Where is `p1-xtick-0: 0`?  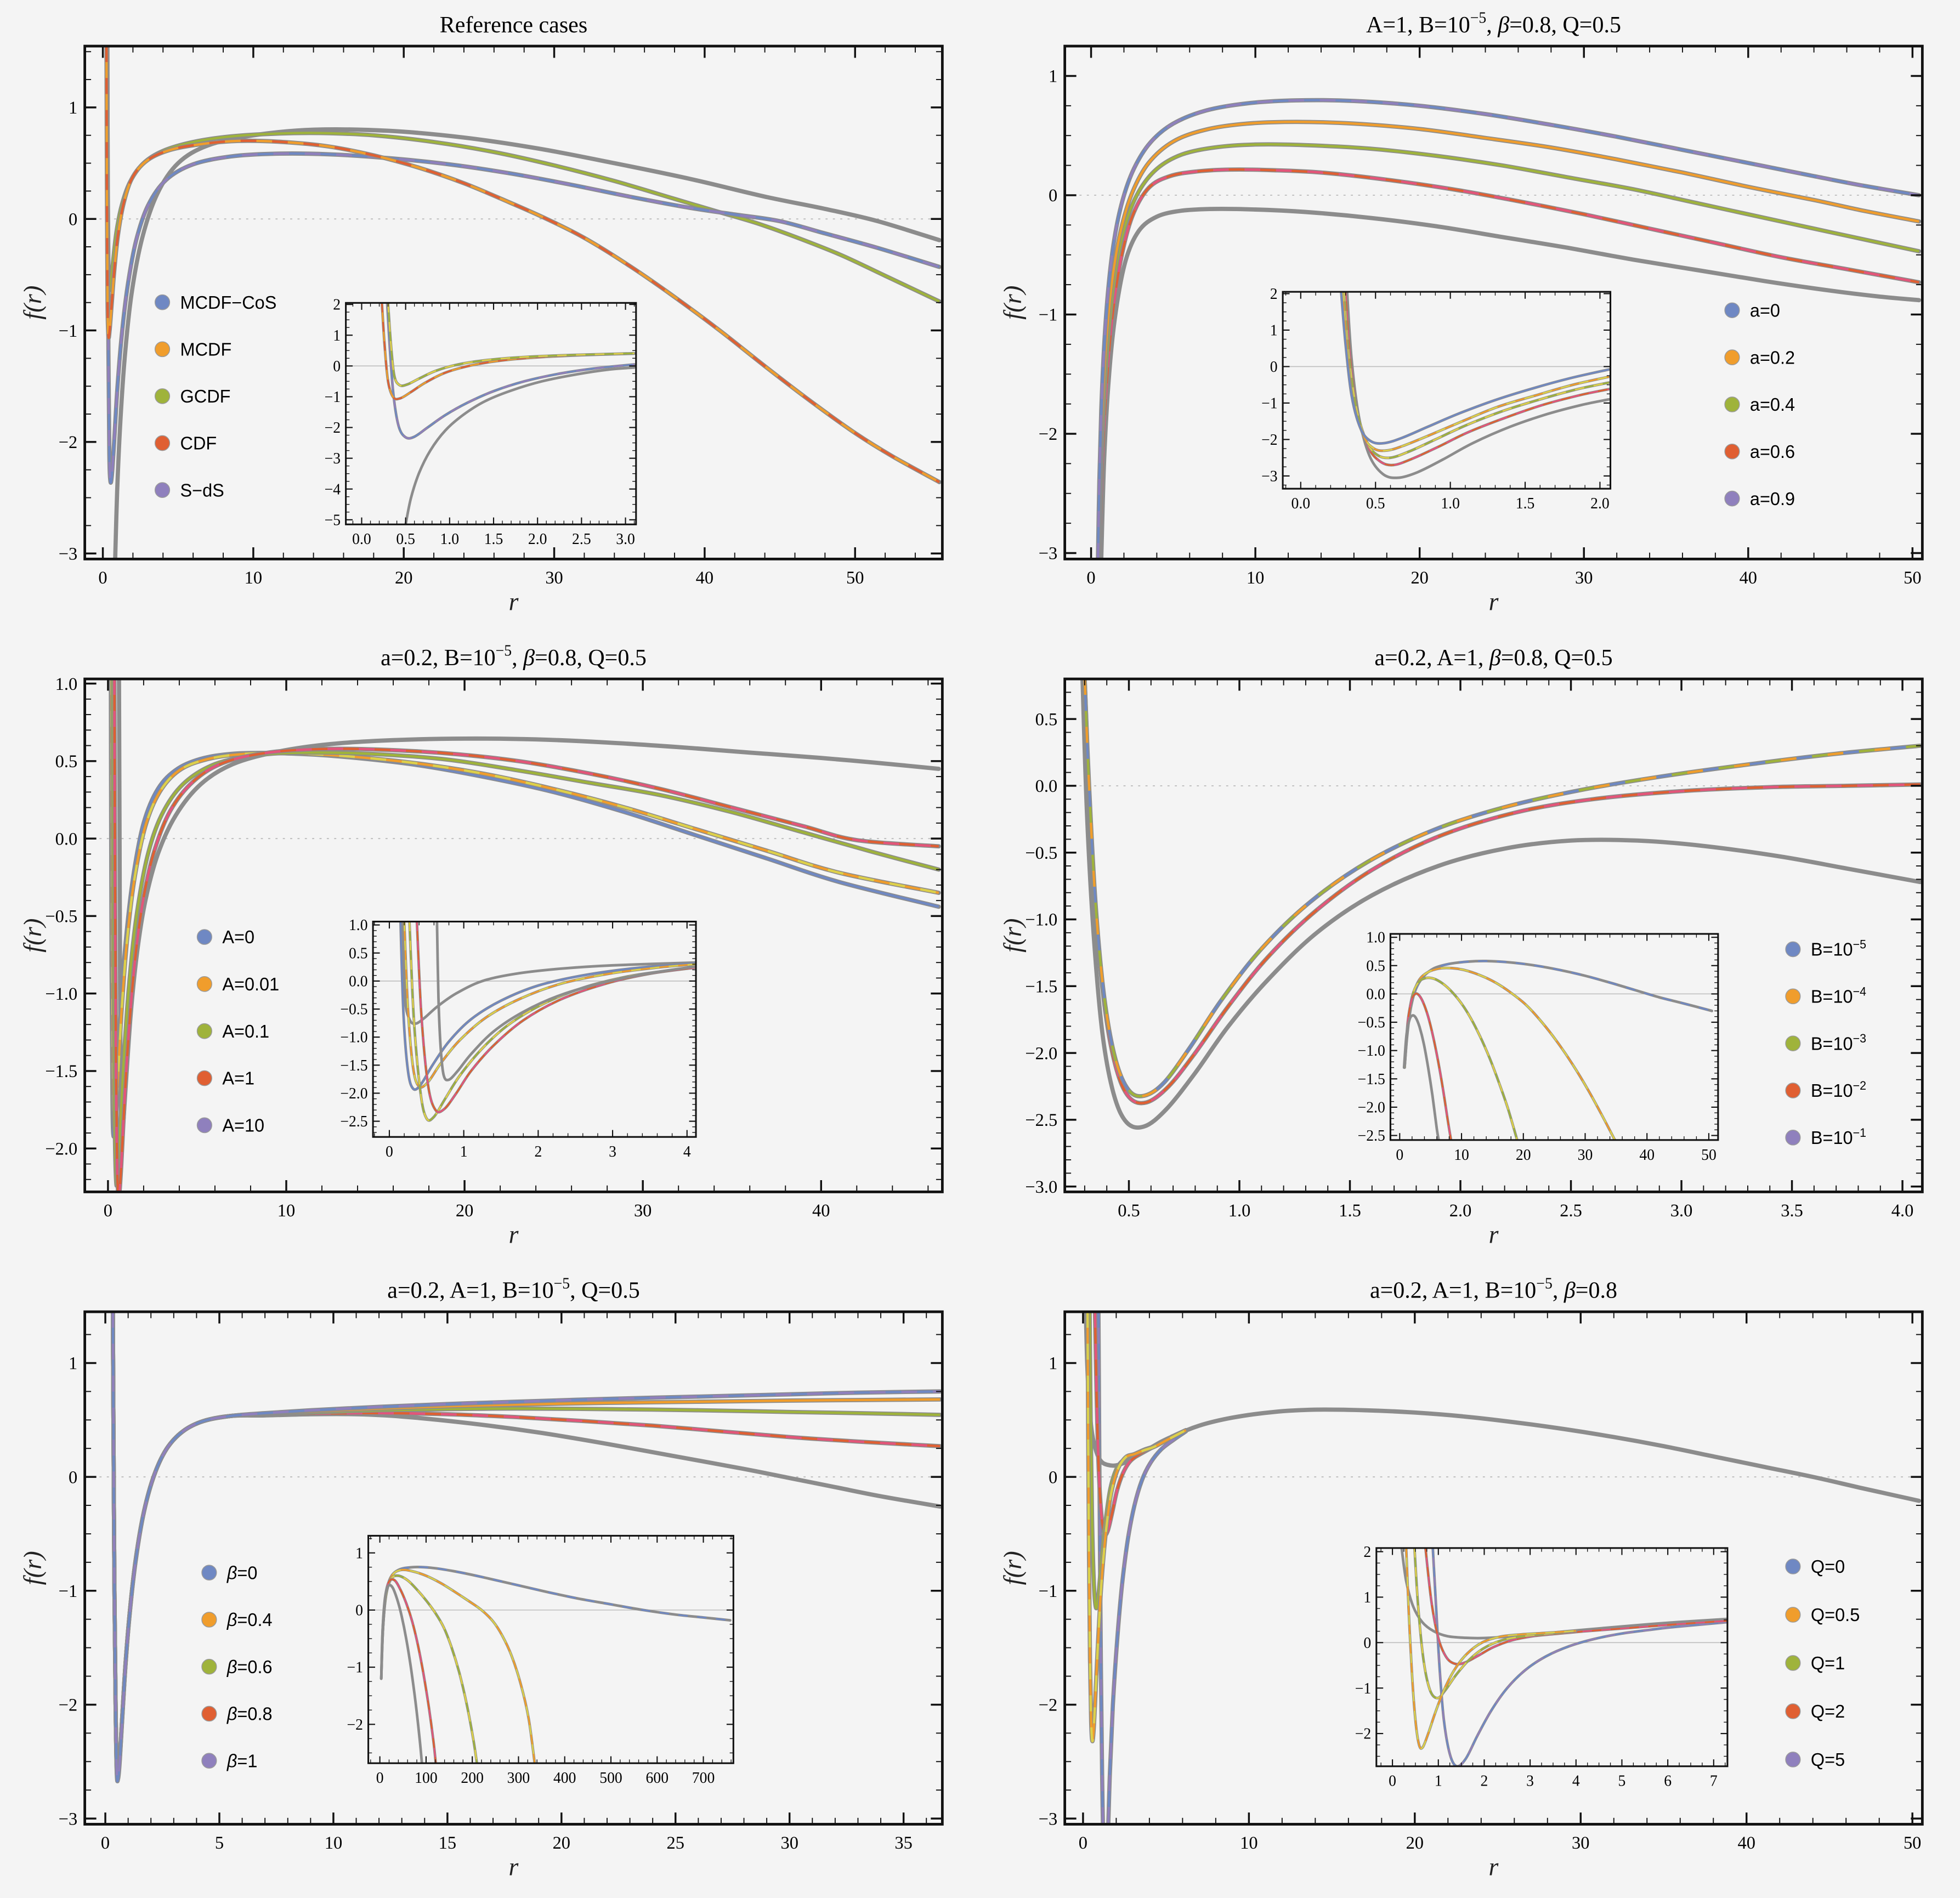
p1-xtick-0: 0 is located at coordinates (1090, 578).